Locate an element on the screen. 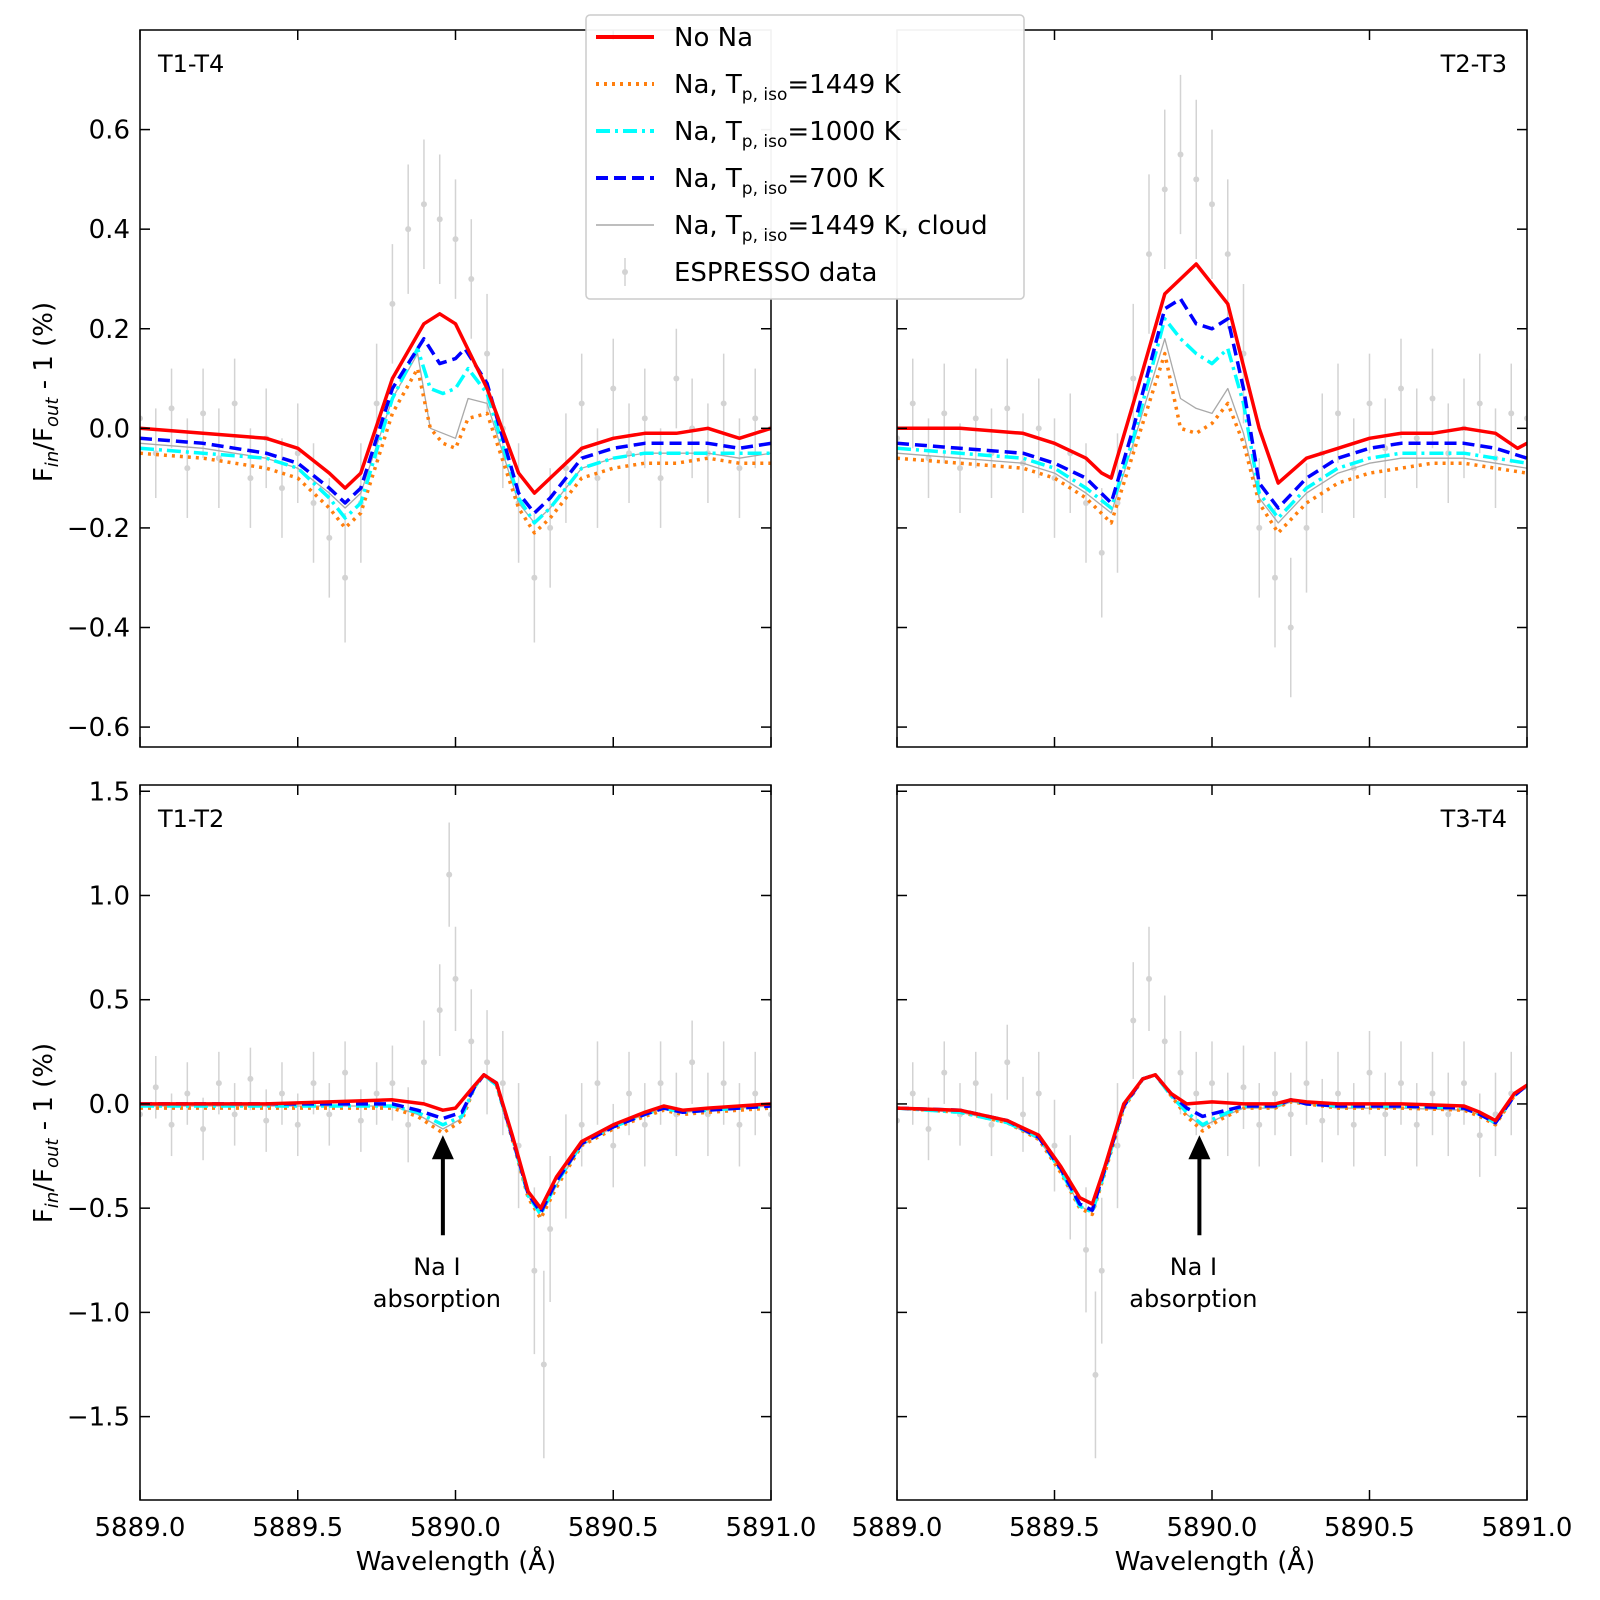 The width and height of the screenshot is (1600, 1600). legend-label-espresso: ESPRESSO data is located at coordinates (775, 273).